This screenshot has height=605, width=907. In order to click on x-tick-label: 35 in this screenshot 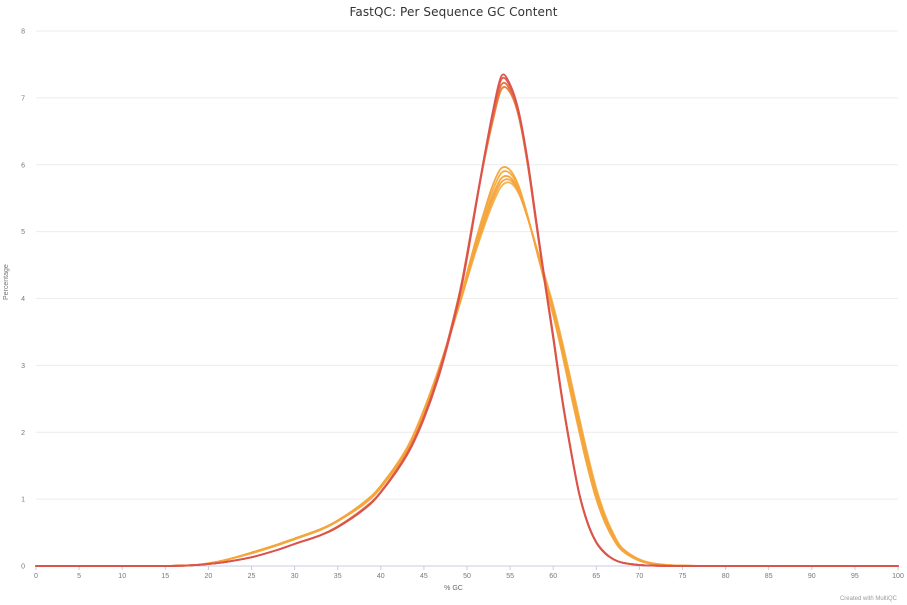, I will do `click(338, 576)`.